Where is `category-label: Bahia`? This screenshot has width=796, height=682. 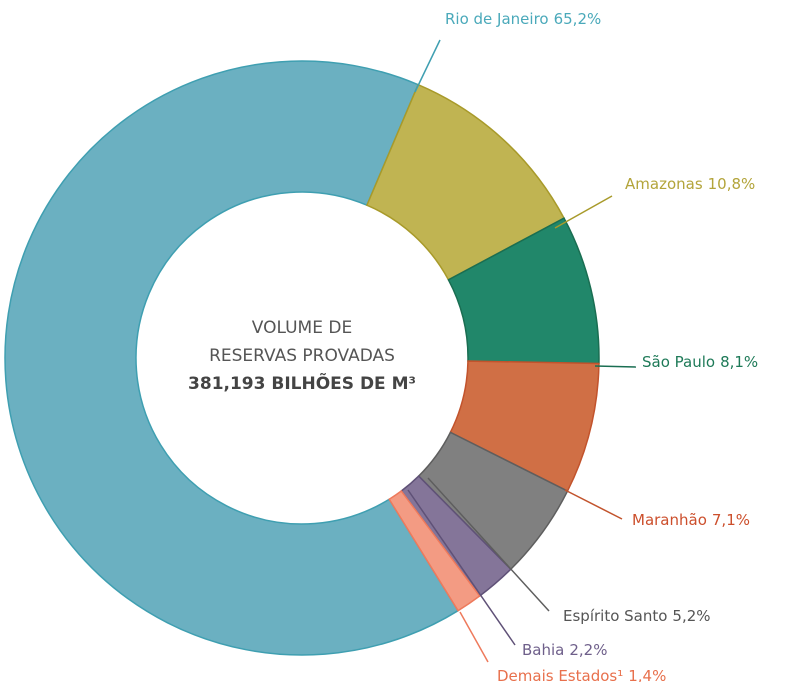
category-label: Bahia is located at coordinates (543, 650).